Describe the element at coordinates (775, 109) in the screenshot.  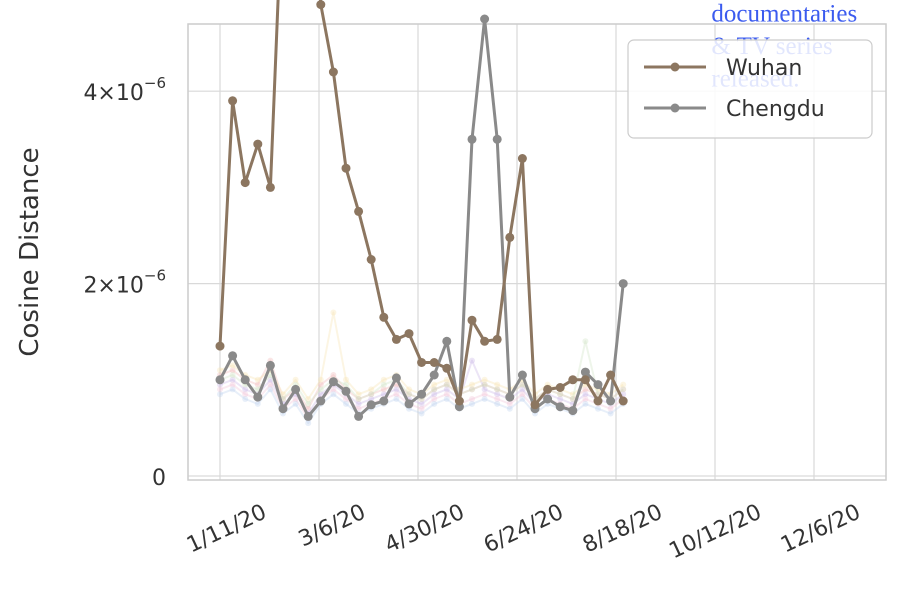
I see `legend-label-chengdu: Chengdu` at that location.